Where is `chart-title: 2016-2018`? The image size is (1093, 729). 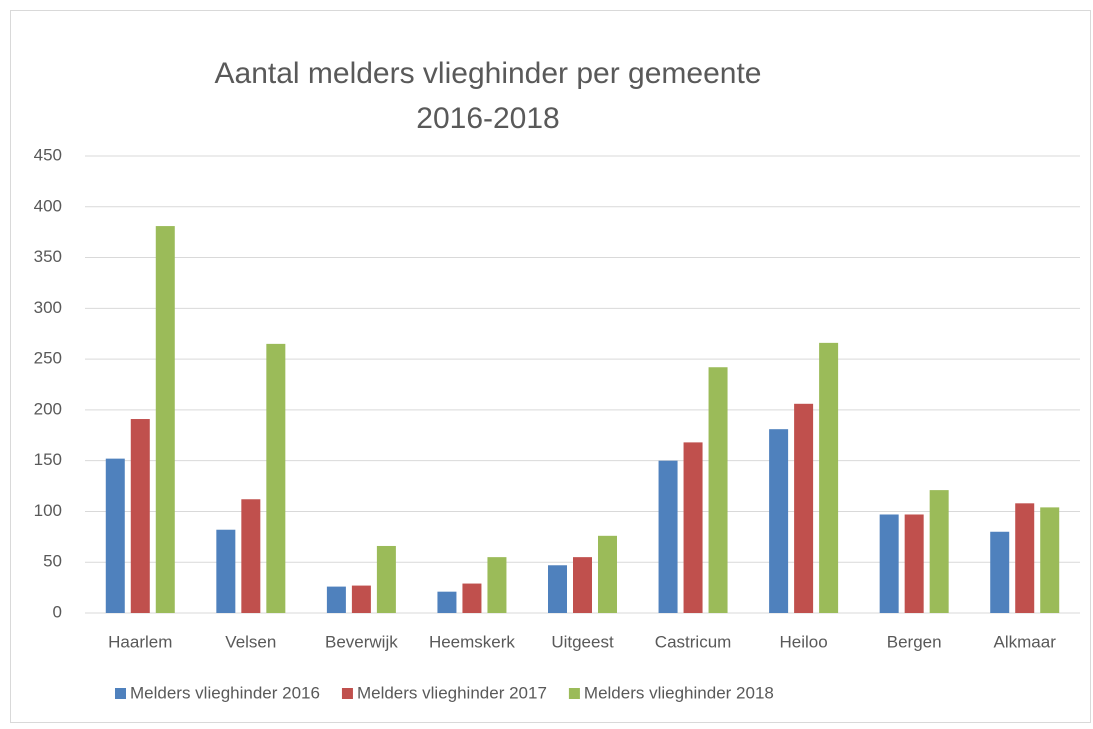 chart-title: 2016-2018 is located at coordinates (487, 118).